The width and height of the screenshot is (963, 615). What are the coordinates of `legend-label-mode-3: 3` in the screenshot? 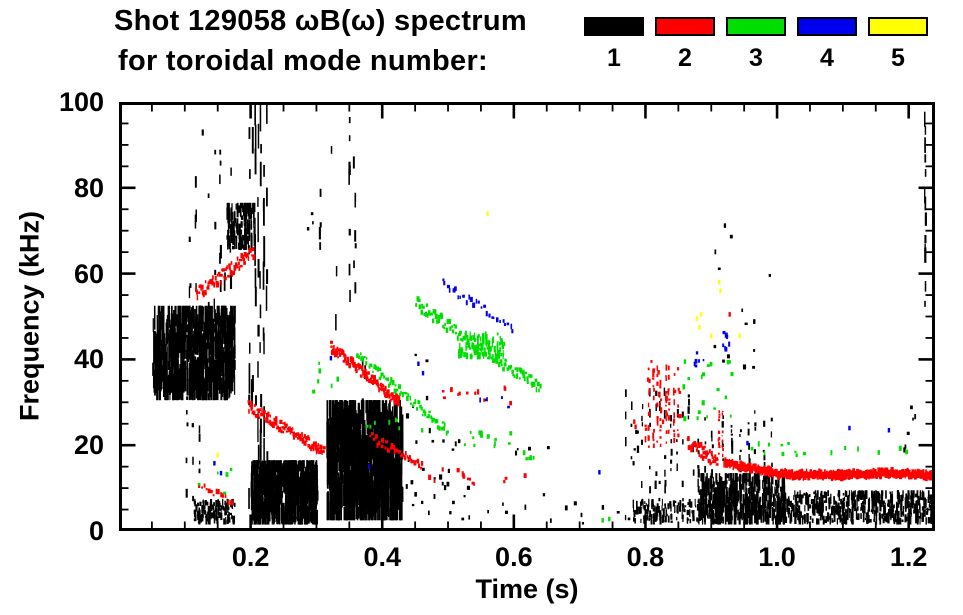 It's located at (756, 58).